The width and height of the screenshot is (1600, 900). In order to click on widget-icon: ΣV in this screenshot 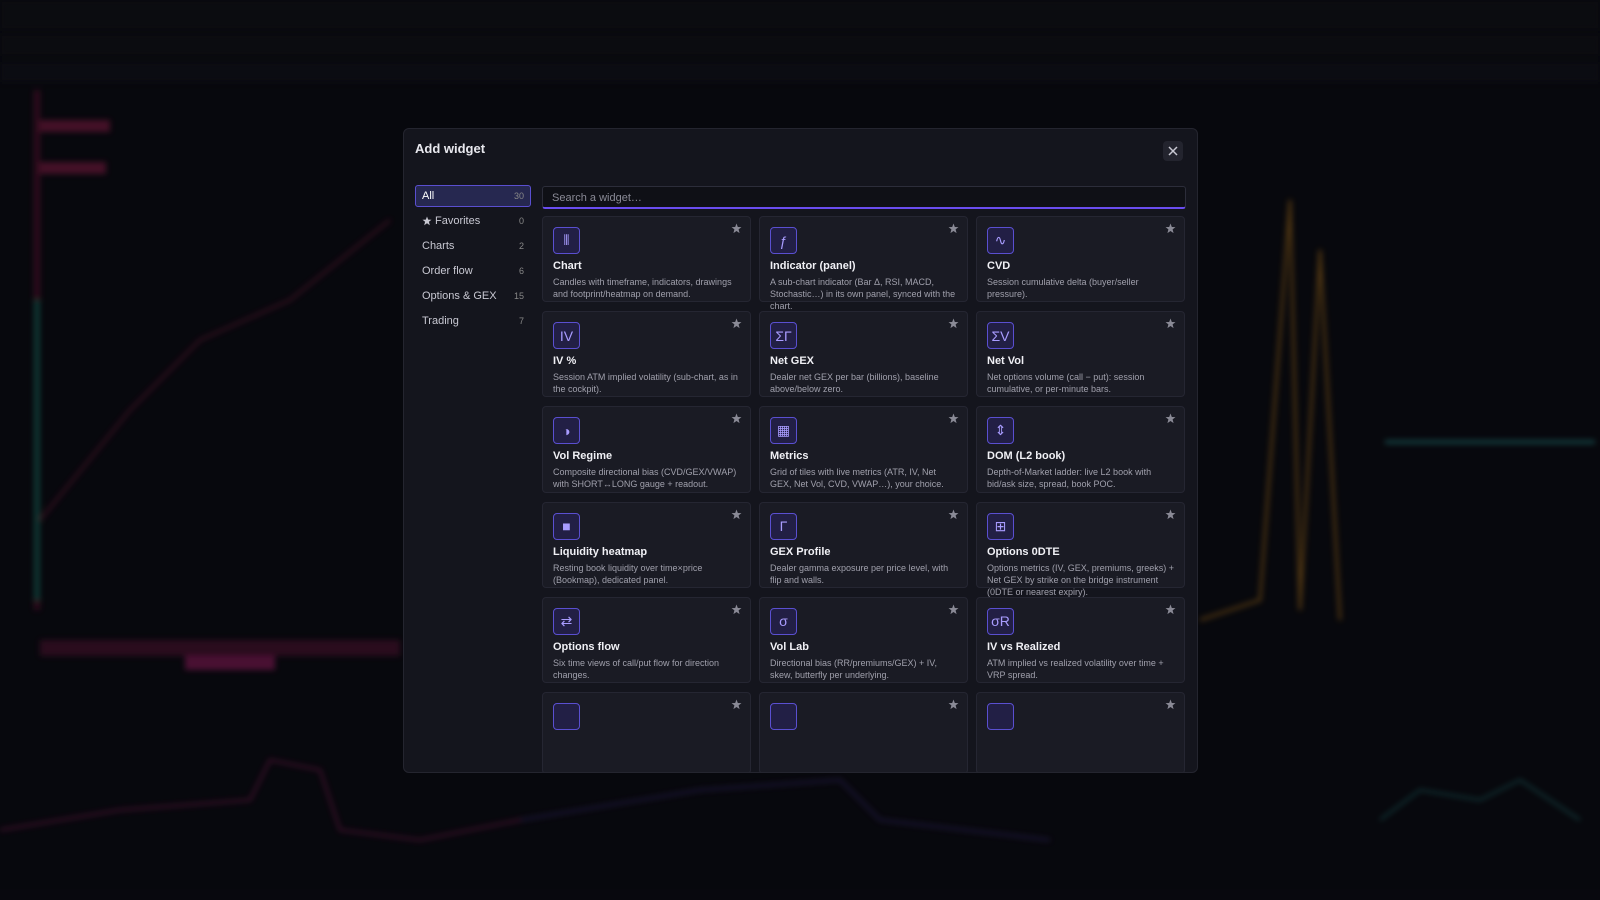, I will do `click(1000, 336)`.